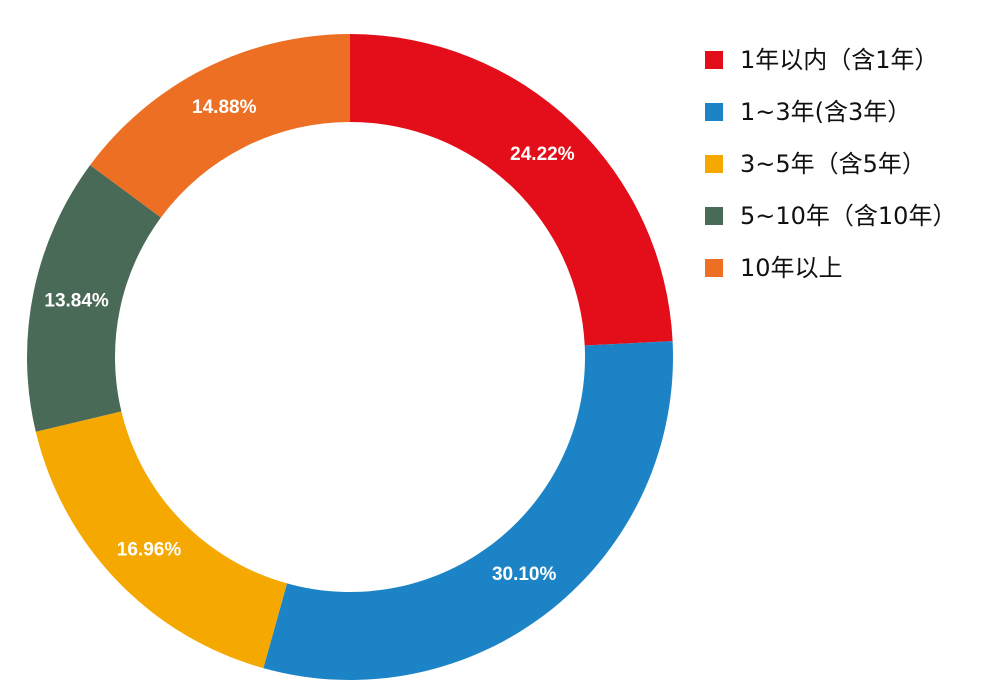 The width and height of the screenshot is (1000, 700). What do you see at coordinates (839, 60) in the screenshot?
I see `legend-label: 1年以内（含1年）` at bounding box center [839, 60].